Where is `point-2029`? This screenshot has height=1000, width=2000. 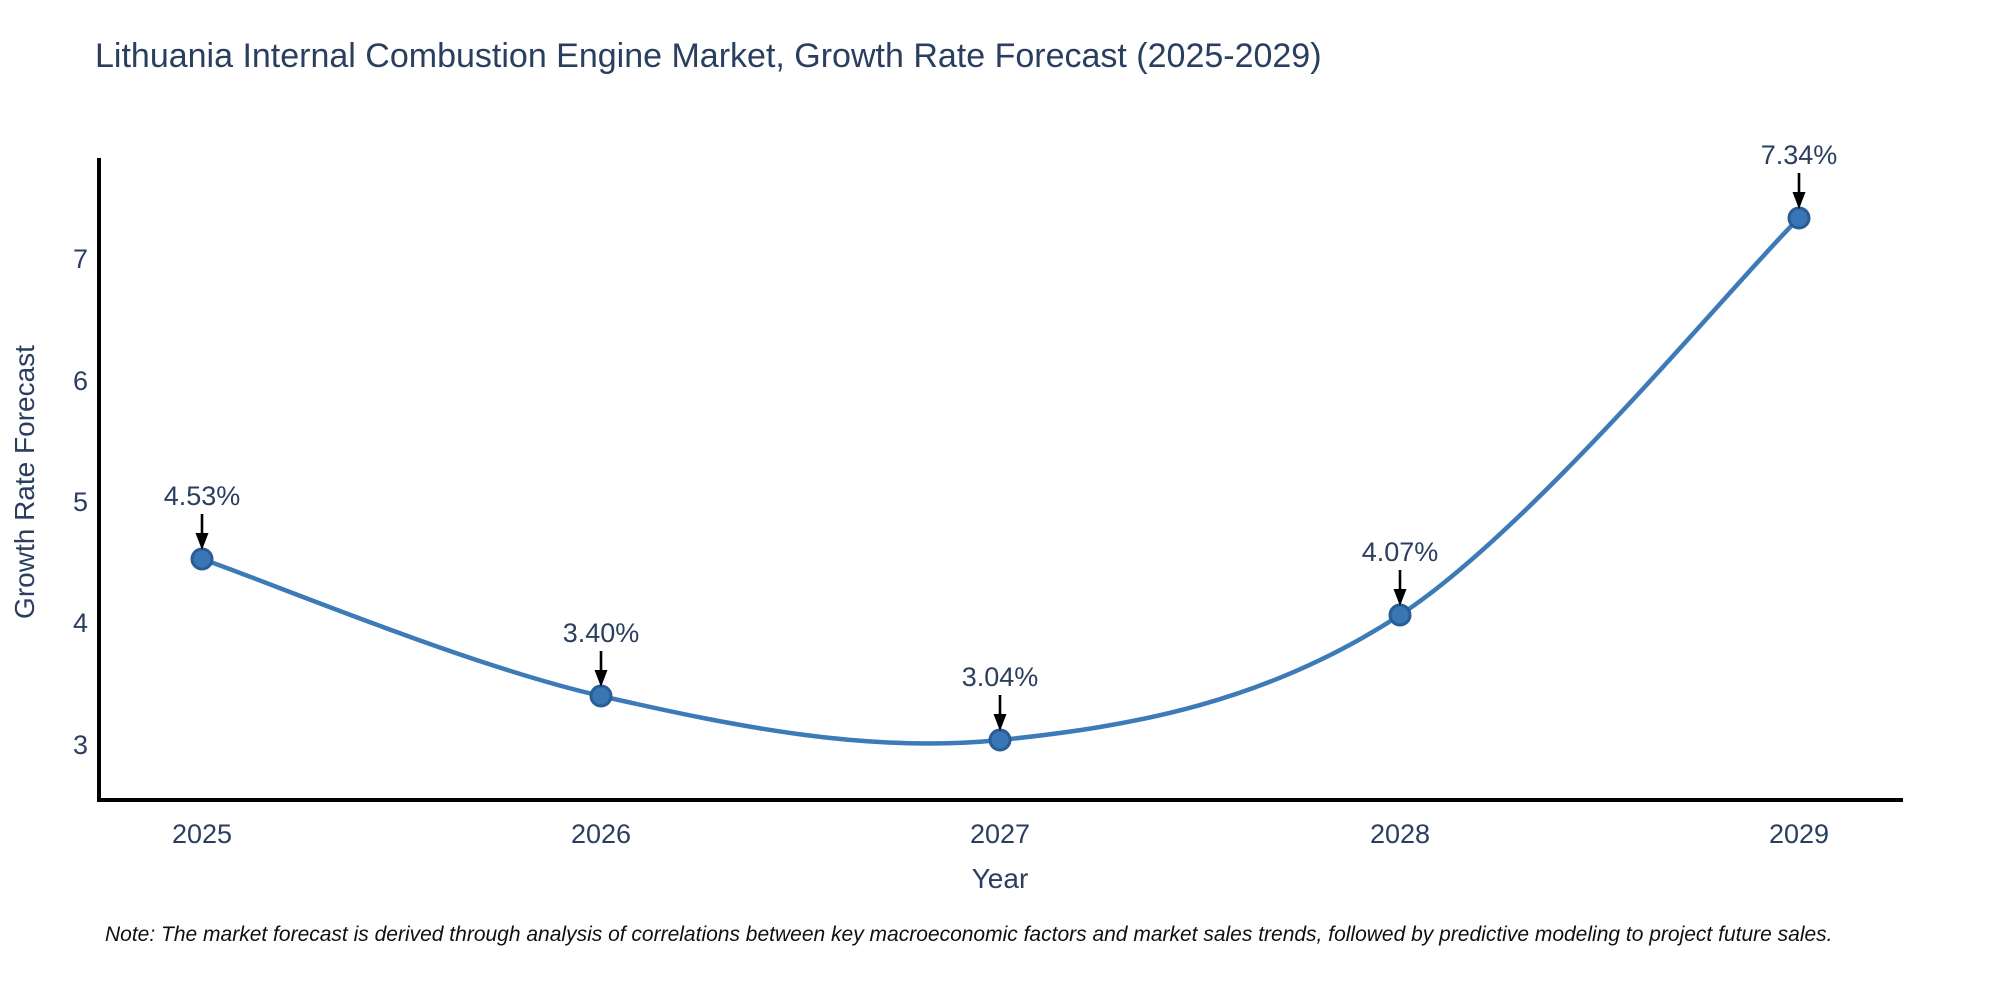
point-2029 is located at coordinates (1799, 218).